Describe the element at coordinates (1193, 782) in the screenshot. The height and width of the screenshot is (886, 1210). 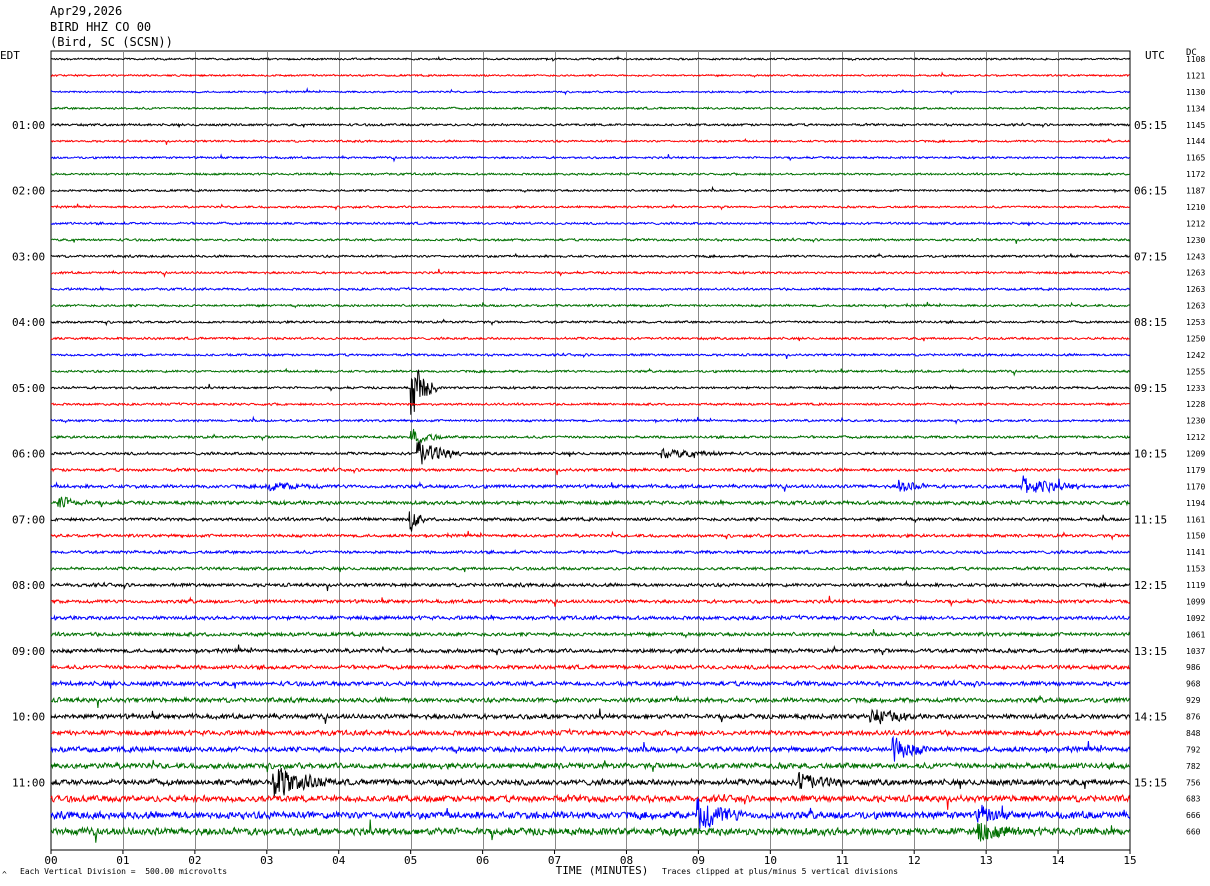
I see `dc-offset-label: 756` at that location.